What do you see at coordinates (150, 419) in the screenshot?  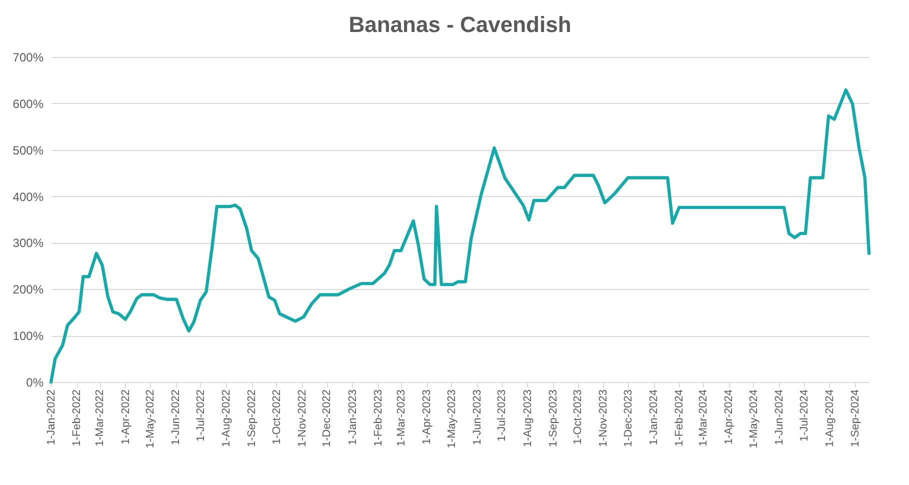 I see `x-tick-label: 1-May-2022` at bounding box center [150, 419].